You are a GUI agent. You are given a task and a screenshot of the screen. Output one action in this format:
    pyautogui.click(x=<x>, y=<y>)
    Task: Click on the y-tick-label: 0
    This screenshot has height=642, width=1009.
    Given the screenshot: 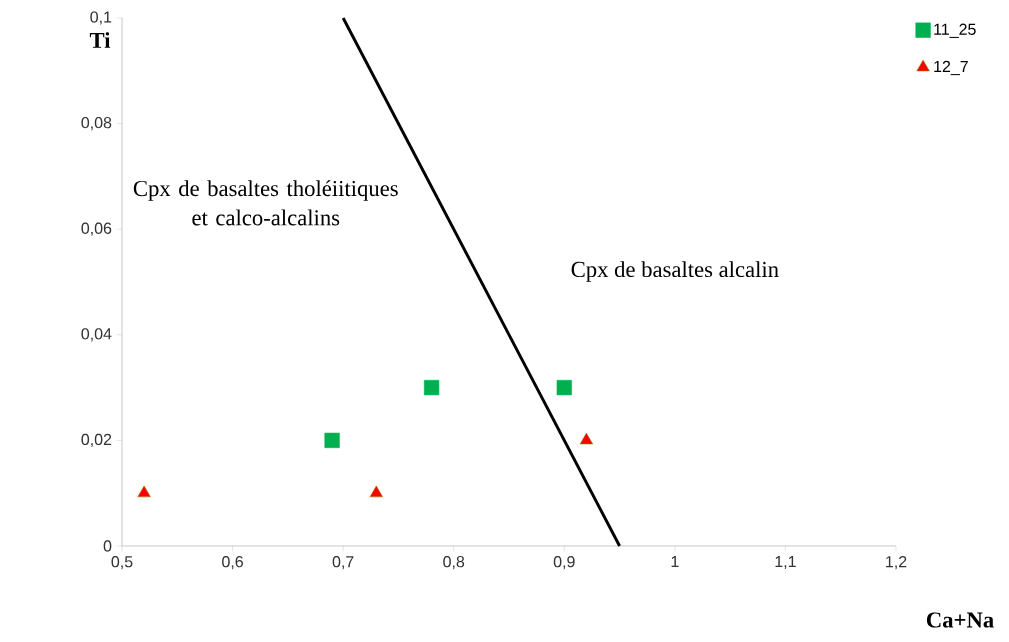 What is the action you would take?
    pyautogui.click(x=107, y=546)
    